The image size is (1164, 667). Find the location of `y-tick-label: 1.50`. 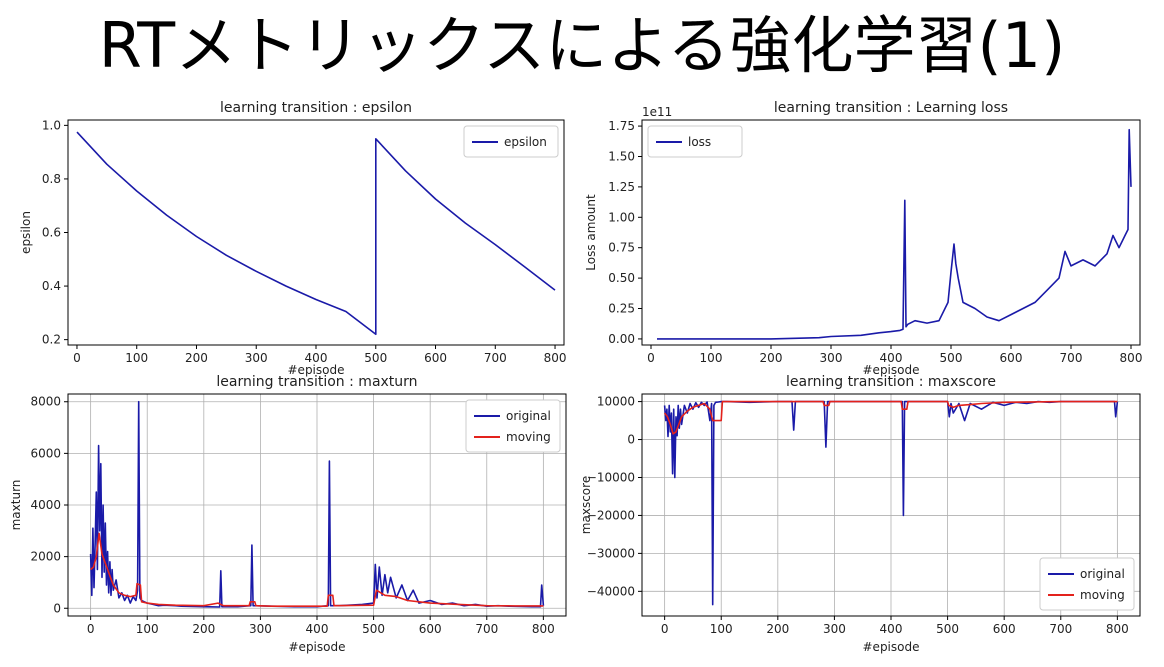

y-tick-label: 1.50 is located at coordinates (621, 156).